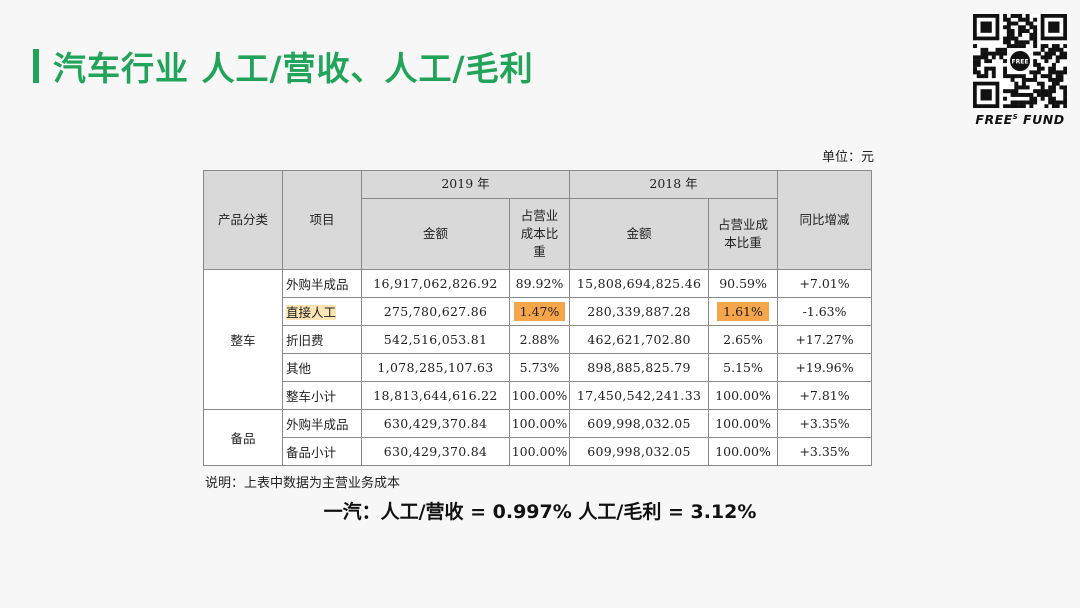 The width and height of the screenshot is (1080, 608). Describe the element at coordinates (243, 339) in the screenshot. I see `category-cell-vehicle: 整车` at that location.